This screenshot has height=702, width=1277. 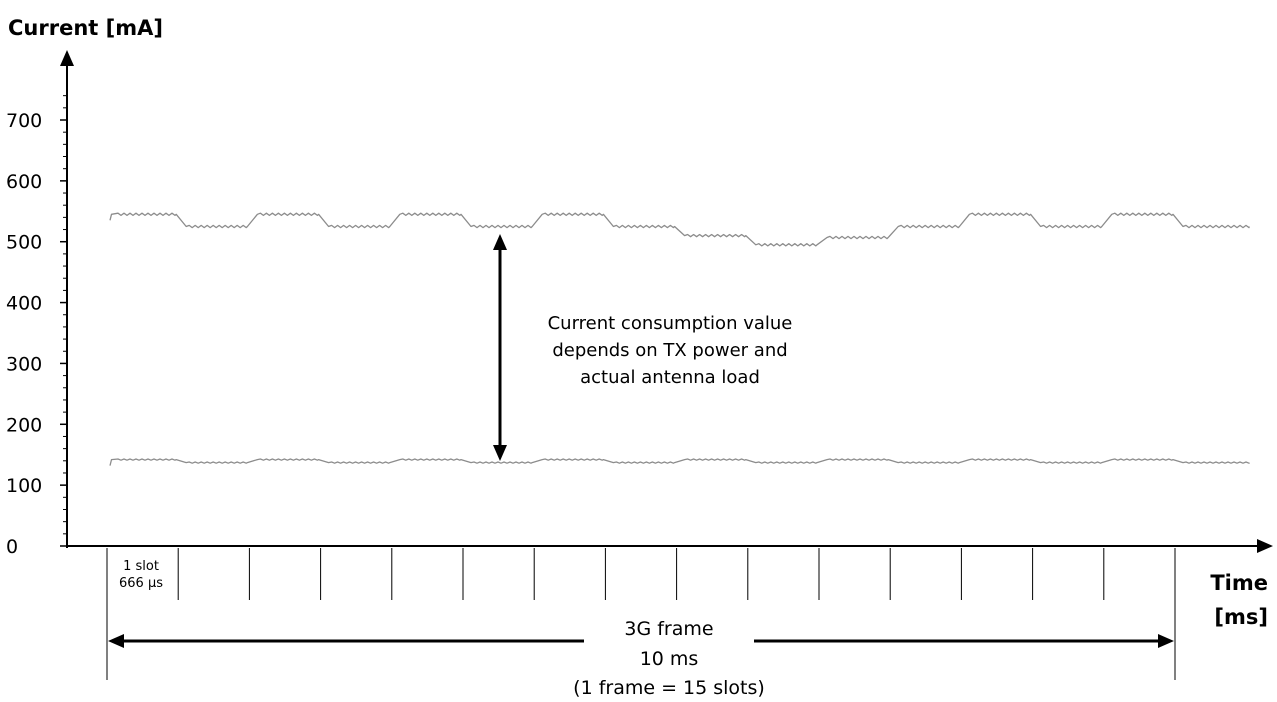 I want to click on y-tick-label: 400, so click(x=24, y=304).